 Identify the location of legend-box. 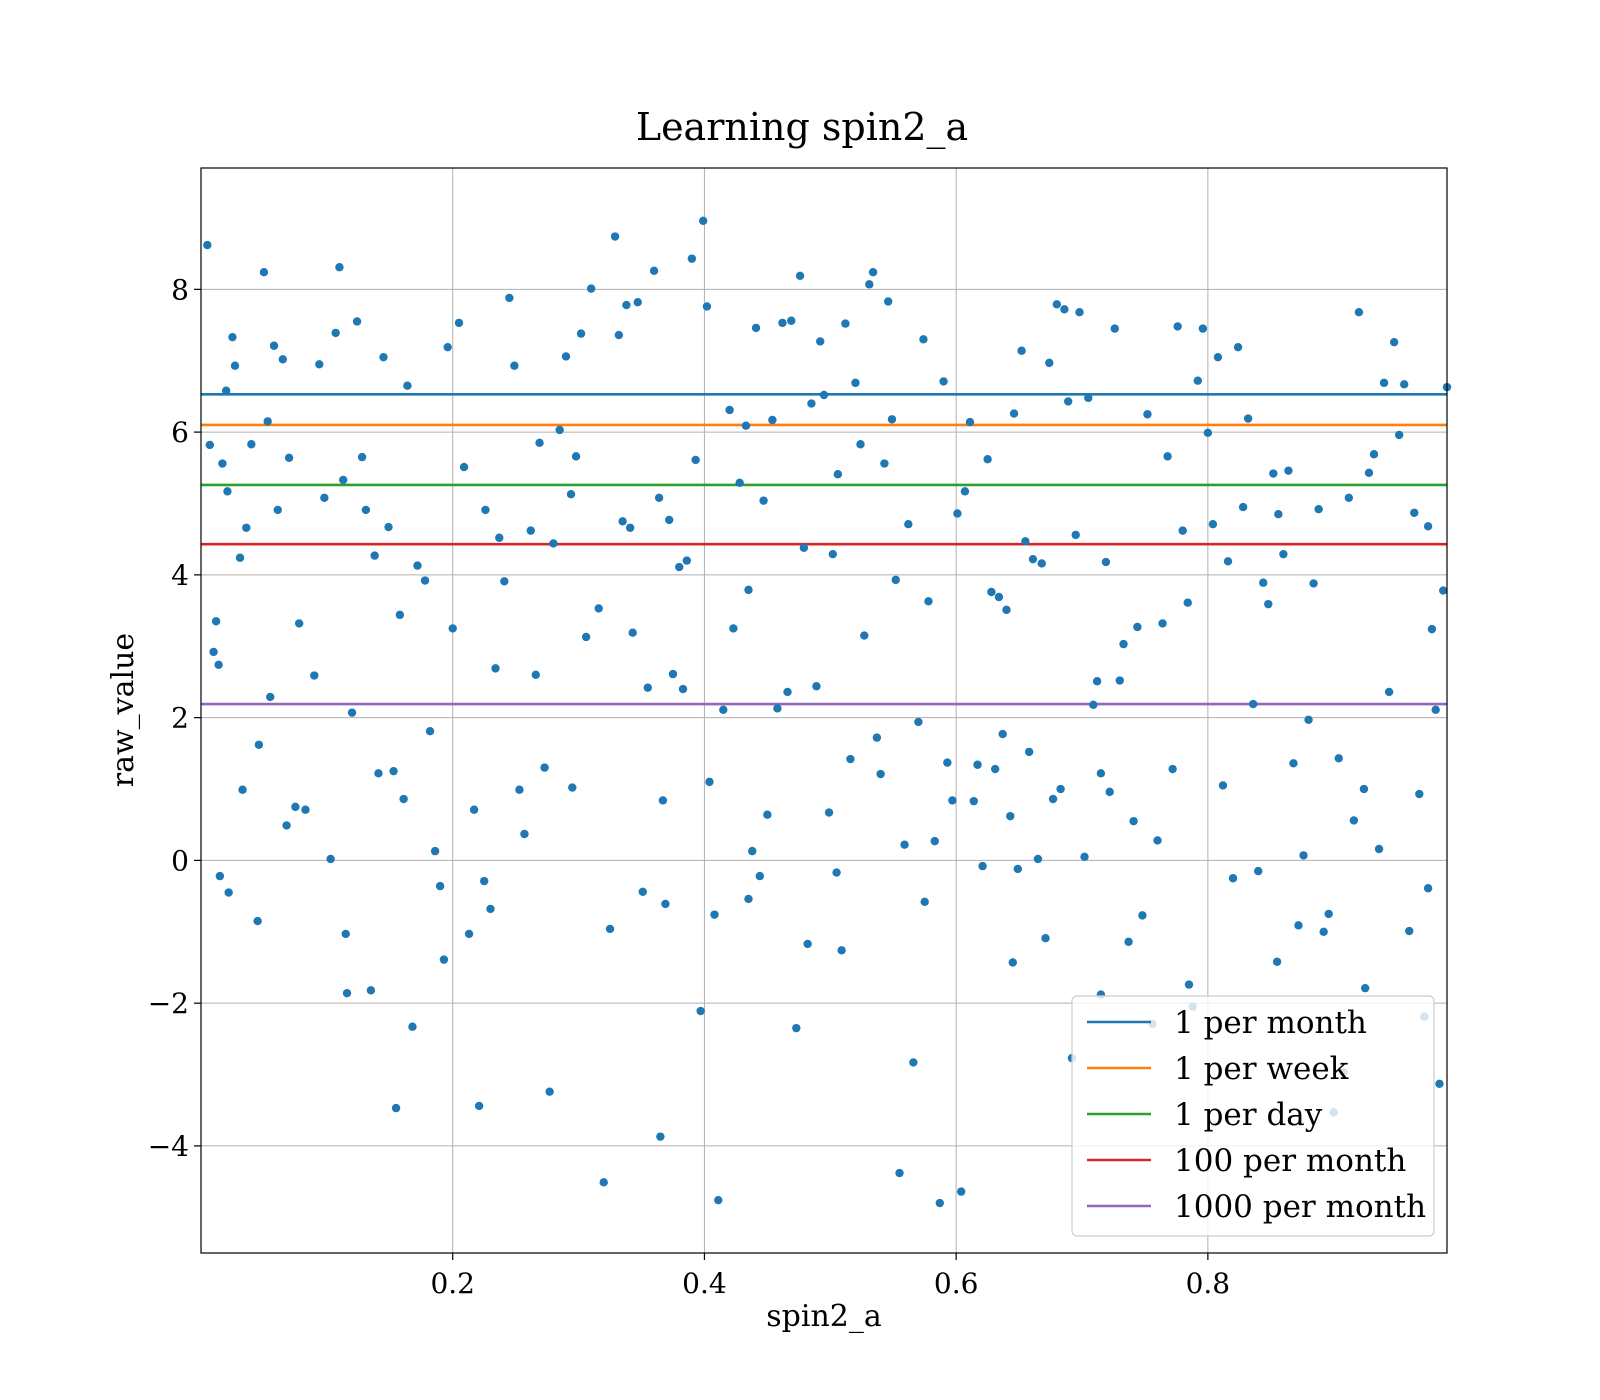
(1253, 1116).